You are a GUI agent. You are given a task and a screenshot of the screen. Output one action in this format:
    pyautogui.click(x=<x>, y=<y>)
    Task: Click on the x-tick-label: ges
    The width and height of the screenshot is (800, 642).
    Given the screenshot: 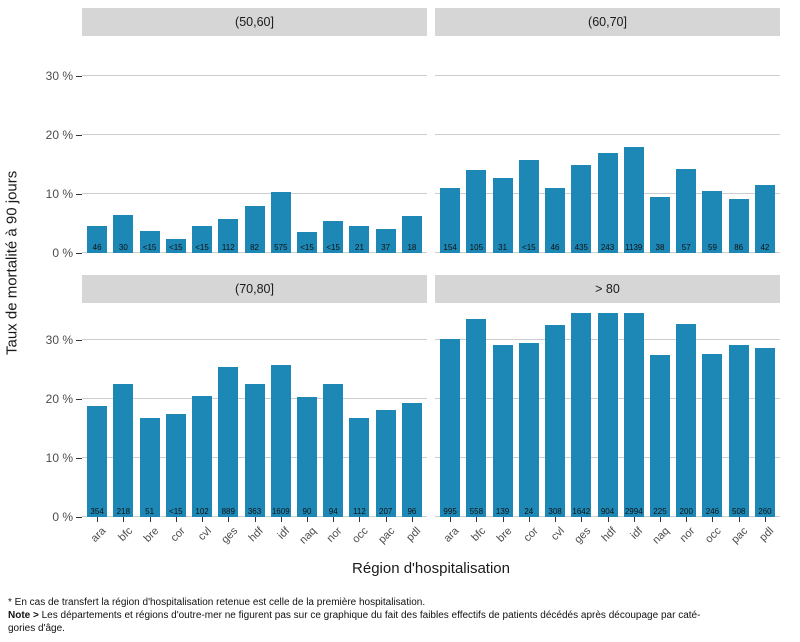 What is the action you would take?
    pyautogui.click(x=229, y=536)
    